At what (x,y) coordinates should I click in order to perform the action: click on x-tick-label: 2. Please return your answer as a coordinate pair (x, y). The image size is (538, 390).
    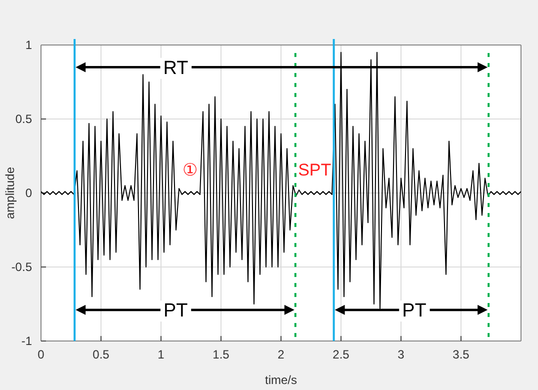
    Looking at the image, I should click on (281, 355).